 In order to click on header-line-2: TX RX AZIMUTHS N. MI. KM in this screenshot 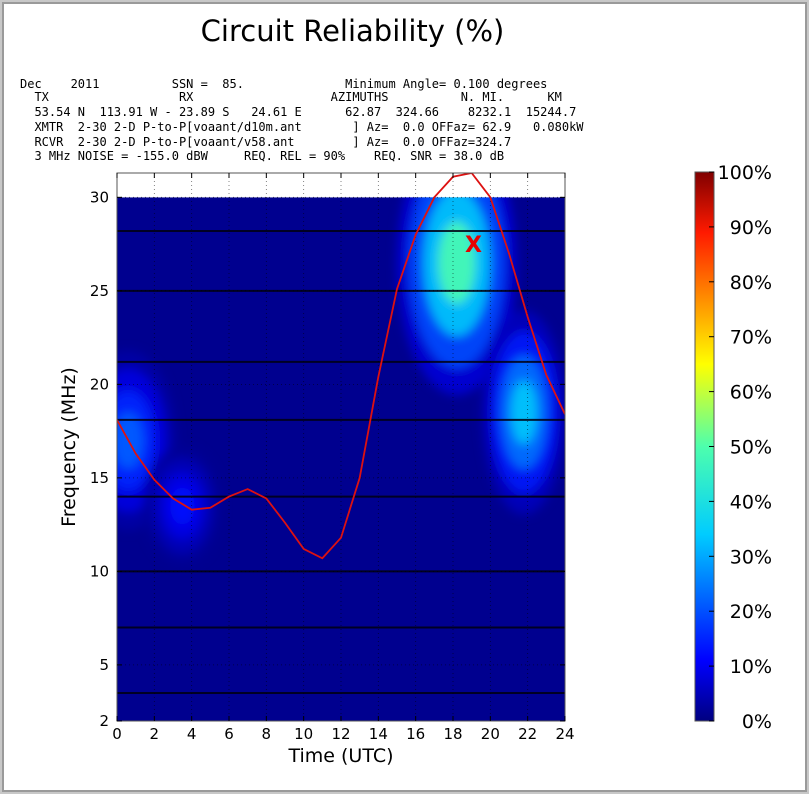, I will do `click(291, 97)`.